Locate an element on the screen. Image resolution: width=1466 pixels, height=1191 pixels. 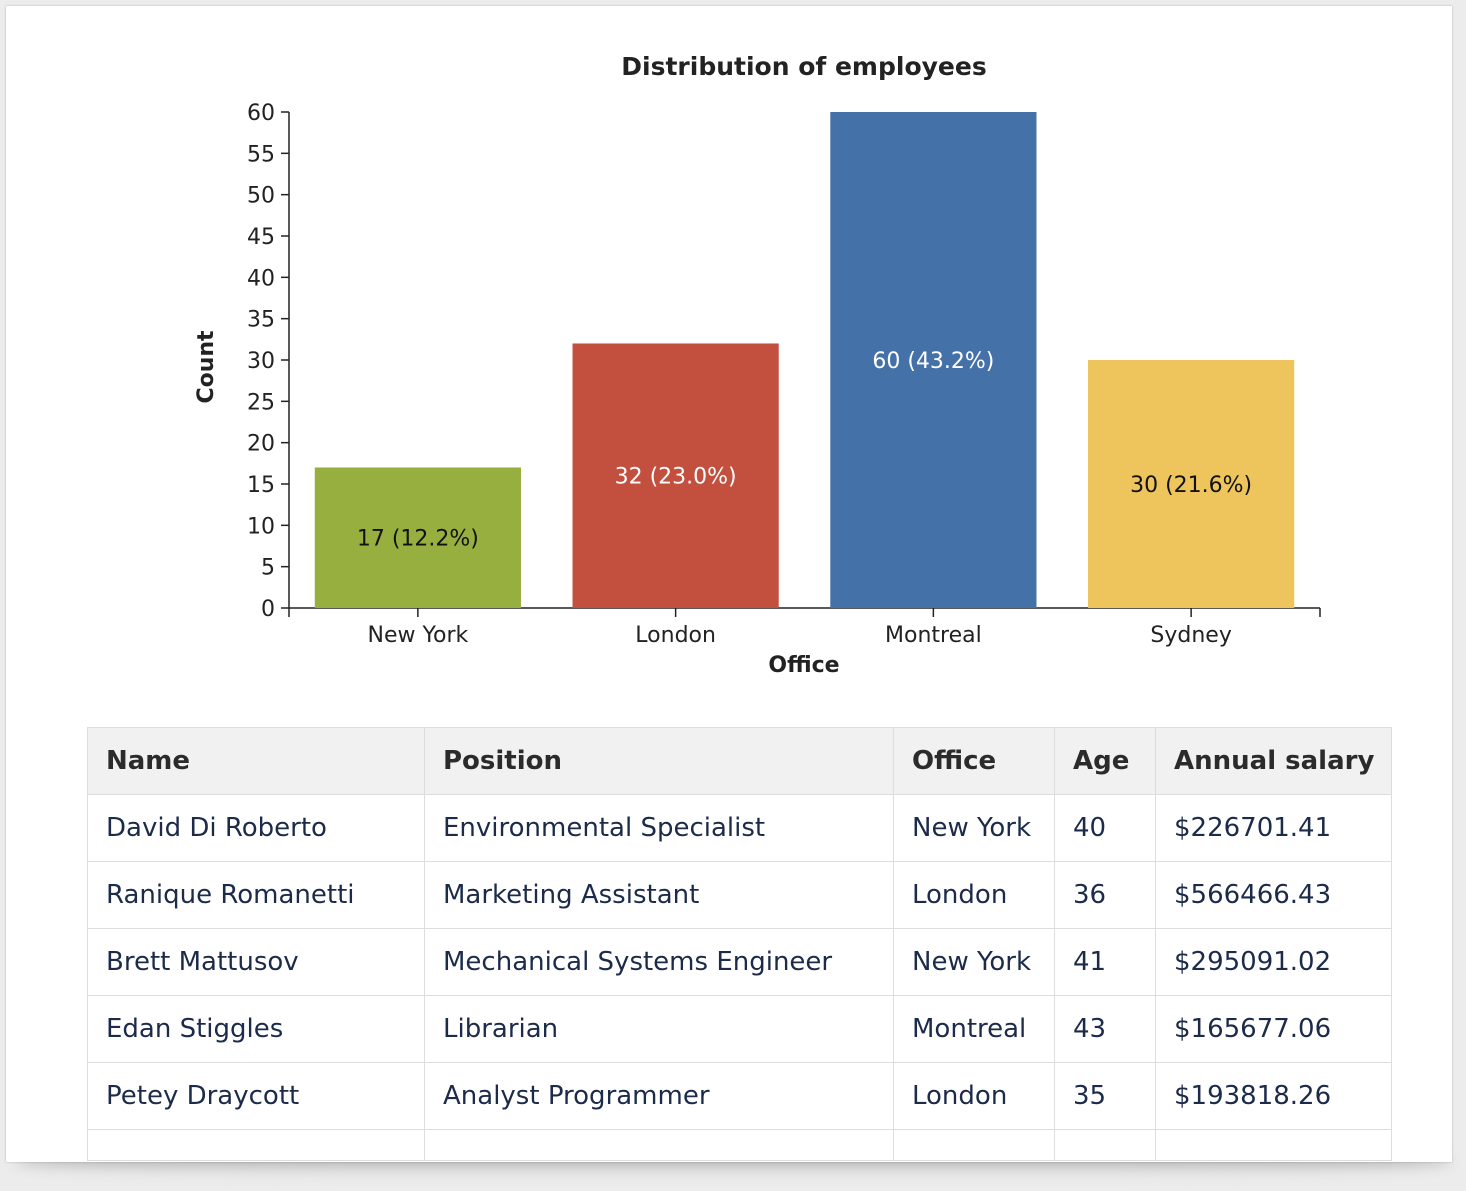
x-tick-label: Sydney is located at coordinates (1190, 635).